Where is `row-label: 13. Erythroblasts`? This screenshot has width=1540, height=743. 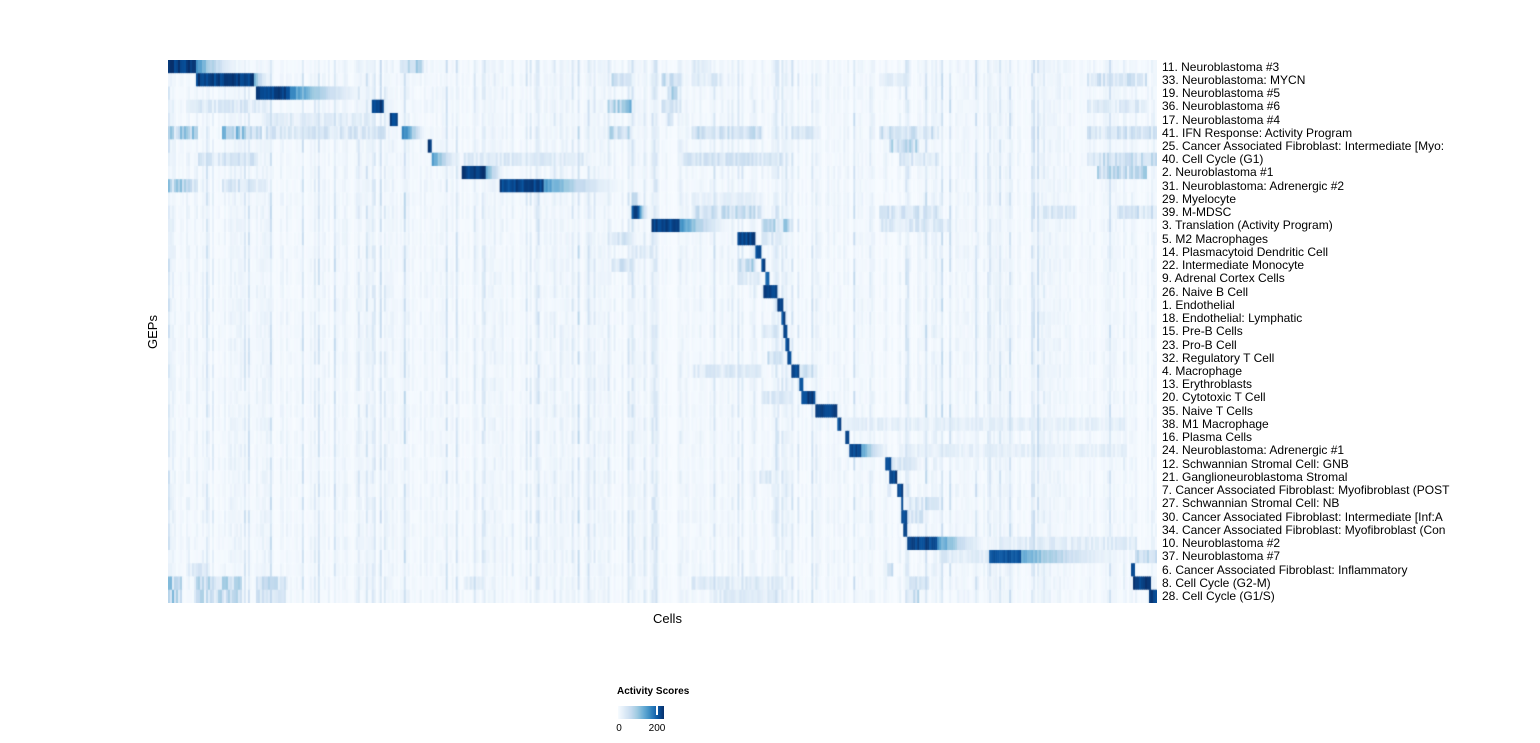
row-label: 13. Erythroblasts is located at coordinates (1207, 384).